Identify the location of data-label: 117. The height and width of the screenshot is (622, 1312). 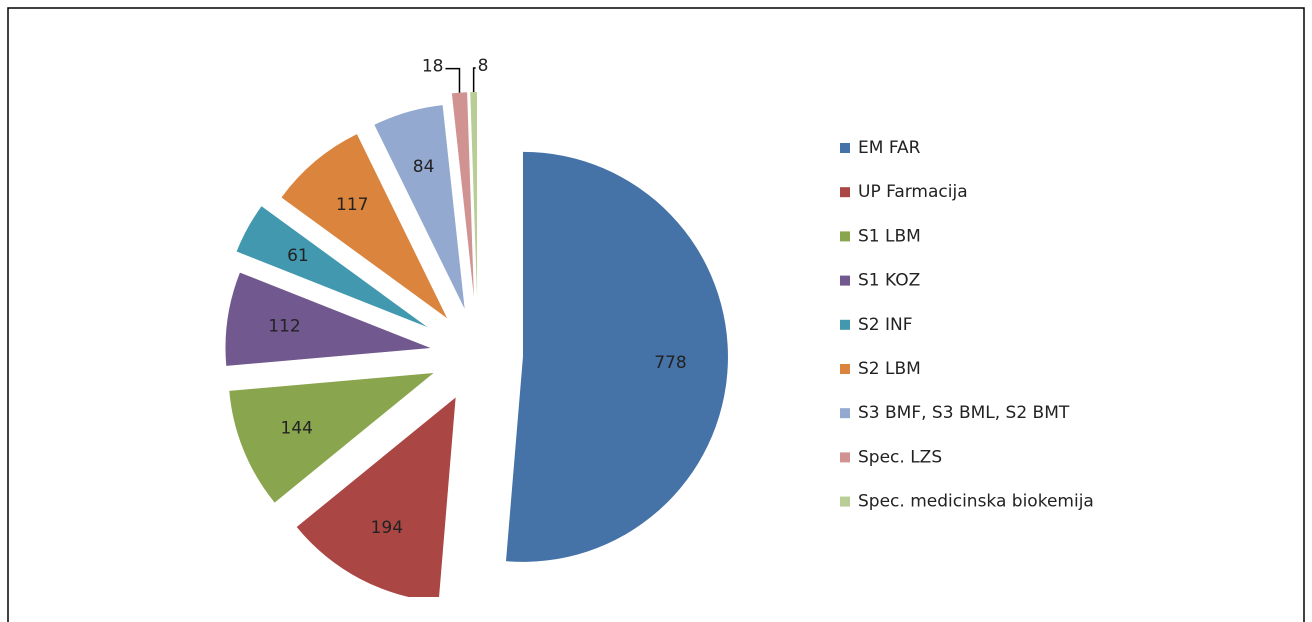
(352, 205).